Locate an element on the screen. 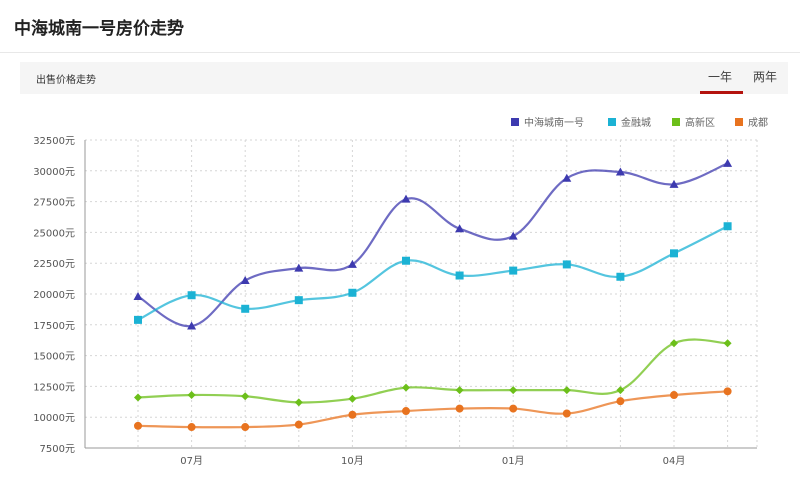  active-tab-indicator is located at coordinates (721, 92).